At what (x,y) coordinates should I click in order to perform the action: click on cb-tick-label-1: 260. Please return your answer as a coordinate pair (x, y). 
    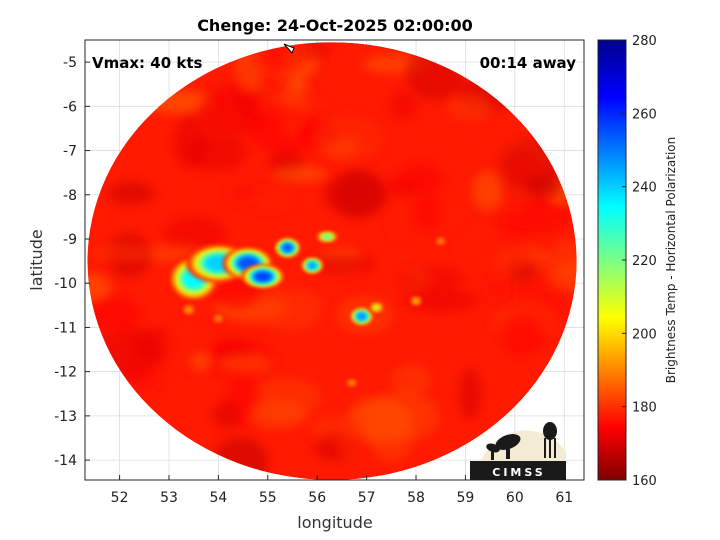
    Looking at the image, I should click on (644, 114).